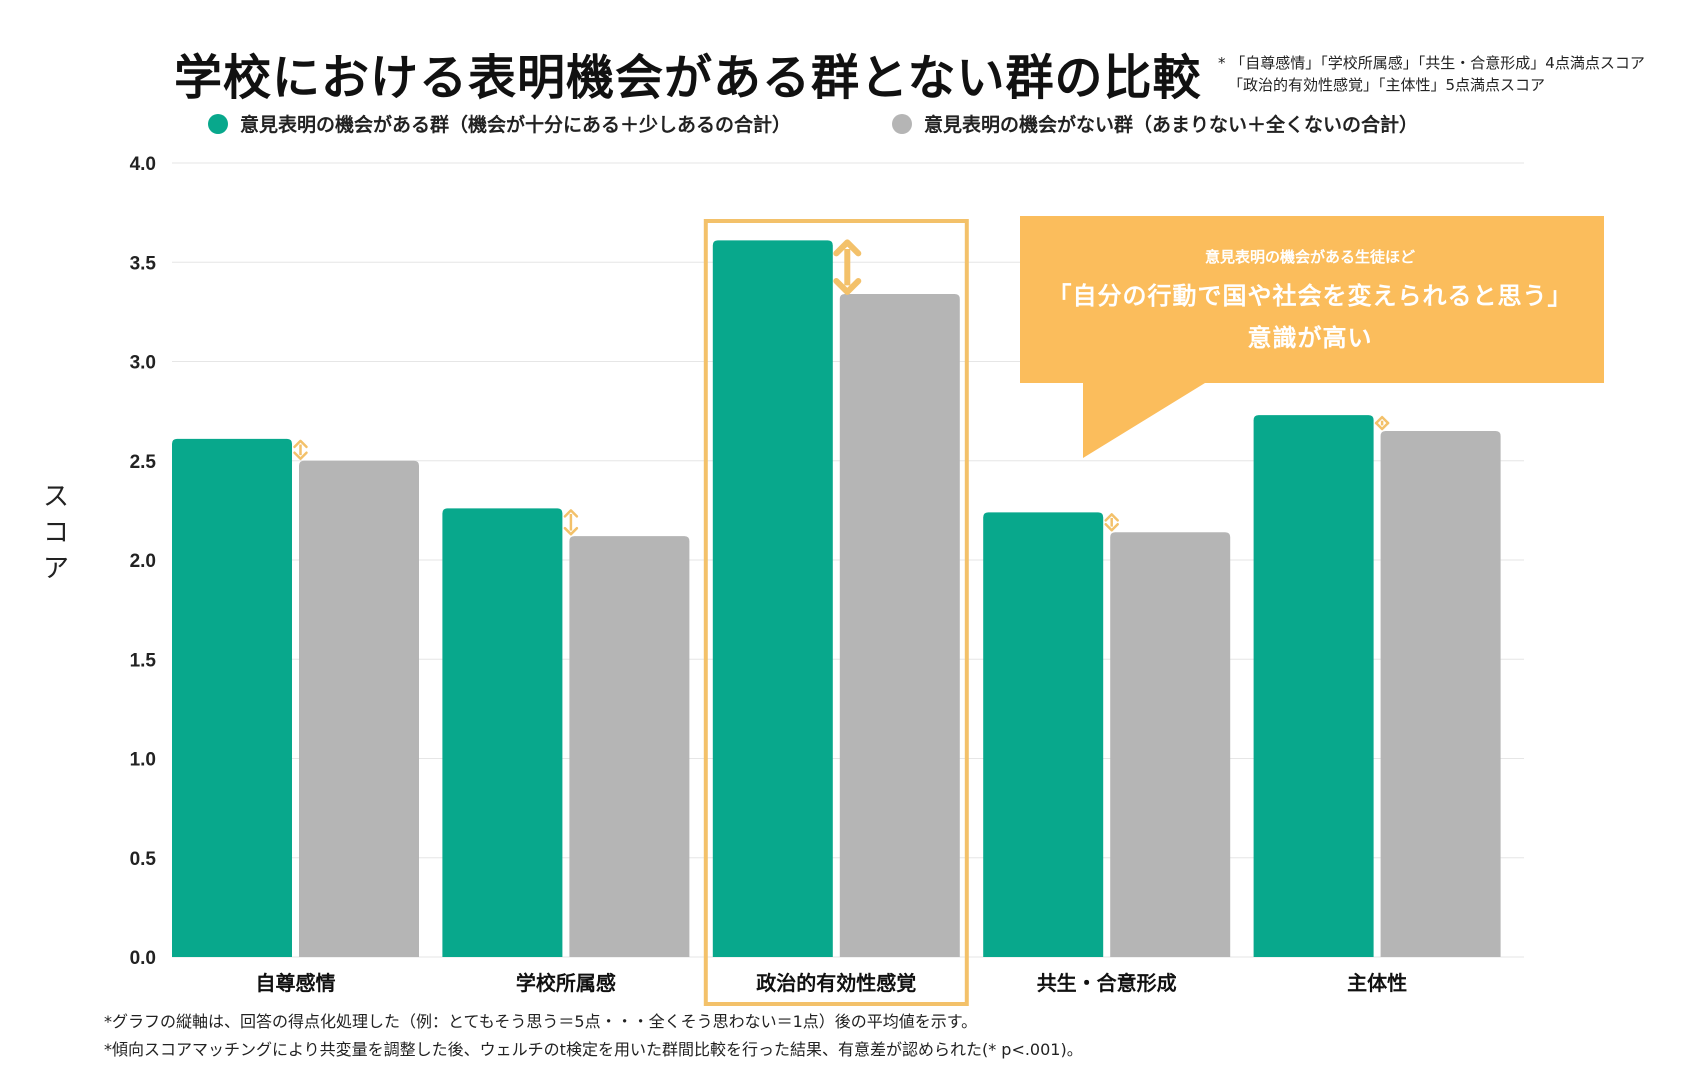 The height and width of the screenshot is (1080, 1704). What do you see at coordinates (143, 462) in the screenshot?
I see `y-tick-label: 2.5` at bounding box center [143, 462].